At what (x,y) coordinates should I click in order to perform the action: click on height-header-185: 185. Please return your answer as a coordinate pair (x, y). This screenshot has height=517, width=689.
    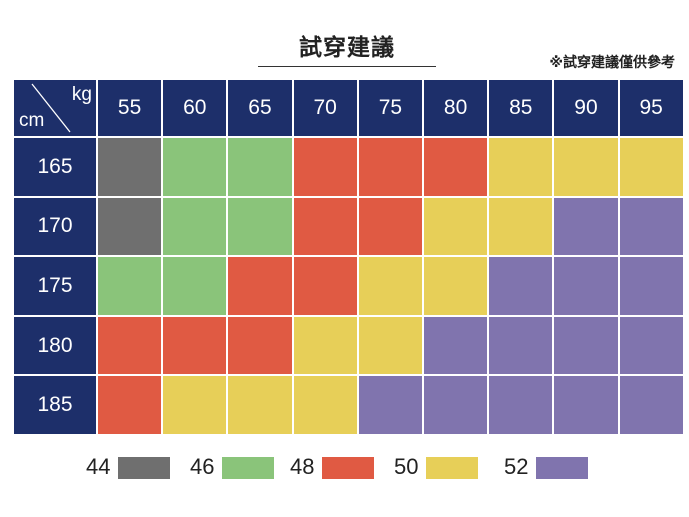
    Looking at the image, I should click on (55, 405).